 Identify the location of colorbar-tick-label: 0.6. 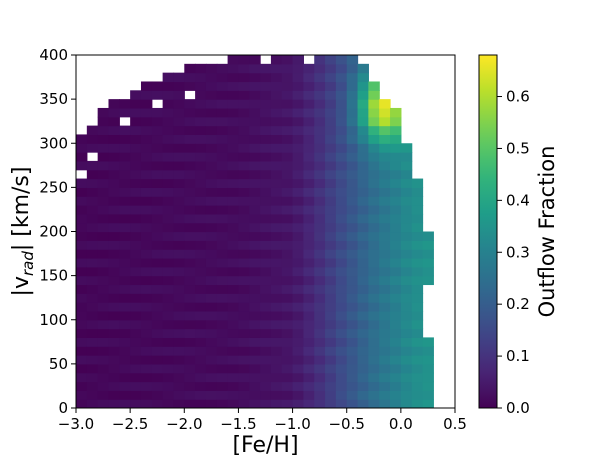
(518, 97).